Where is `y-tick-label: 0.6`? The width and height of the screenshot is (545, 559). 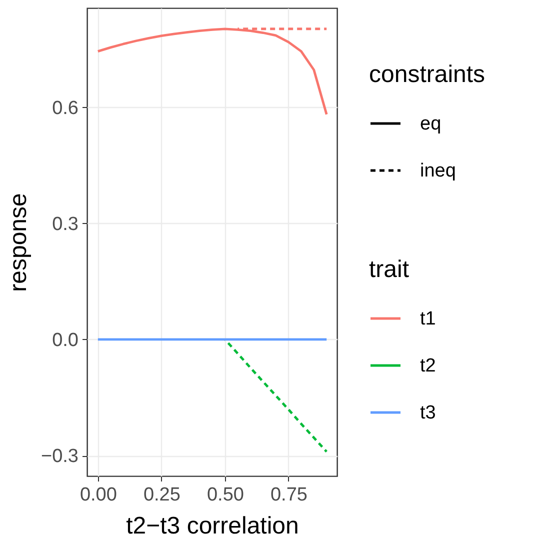
y-tick-label: 0.6 is located at coordinates (65, 108).